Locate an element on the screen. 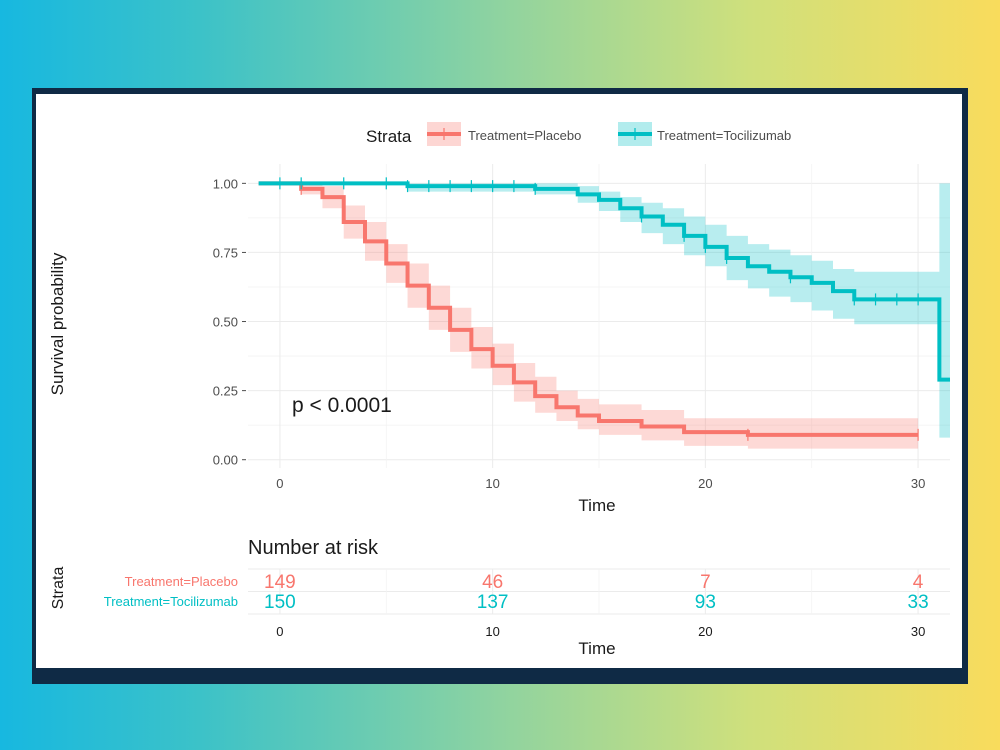  risk-x-tick-label: 10 is located at coordinates (492, 631).